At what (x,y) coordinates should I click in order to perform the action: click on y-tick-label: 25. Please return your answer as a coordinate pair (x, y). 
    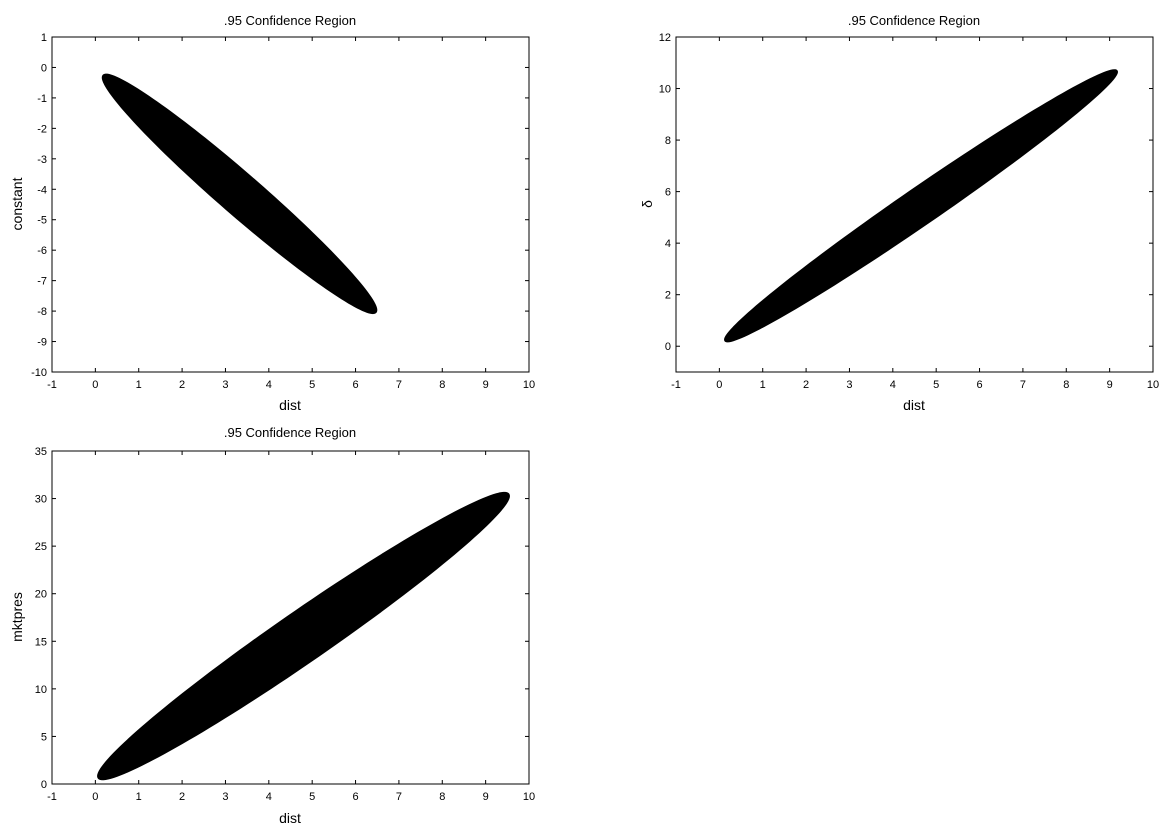
    Looking at the image, I should click on (41, 547).